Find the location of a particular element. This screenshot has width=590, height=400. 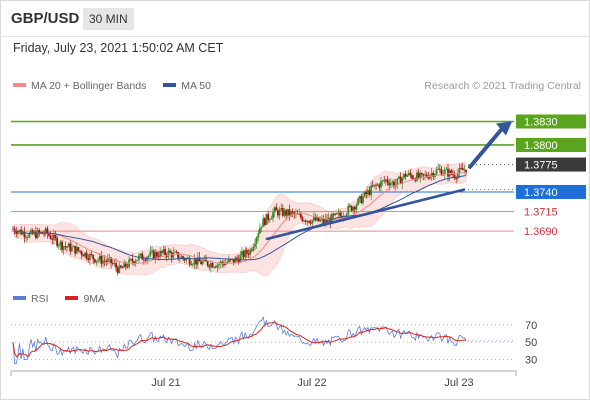

pivot-level-1-3740-label: 1.3740 is located at coordinates (541, 193).